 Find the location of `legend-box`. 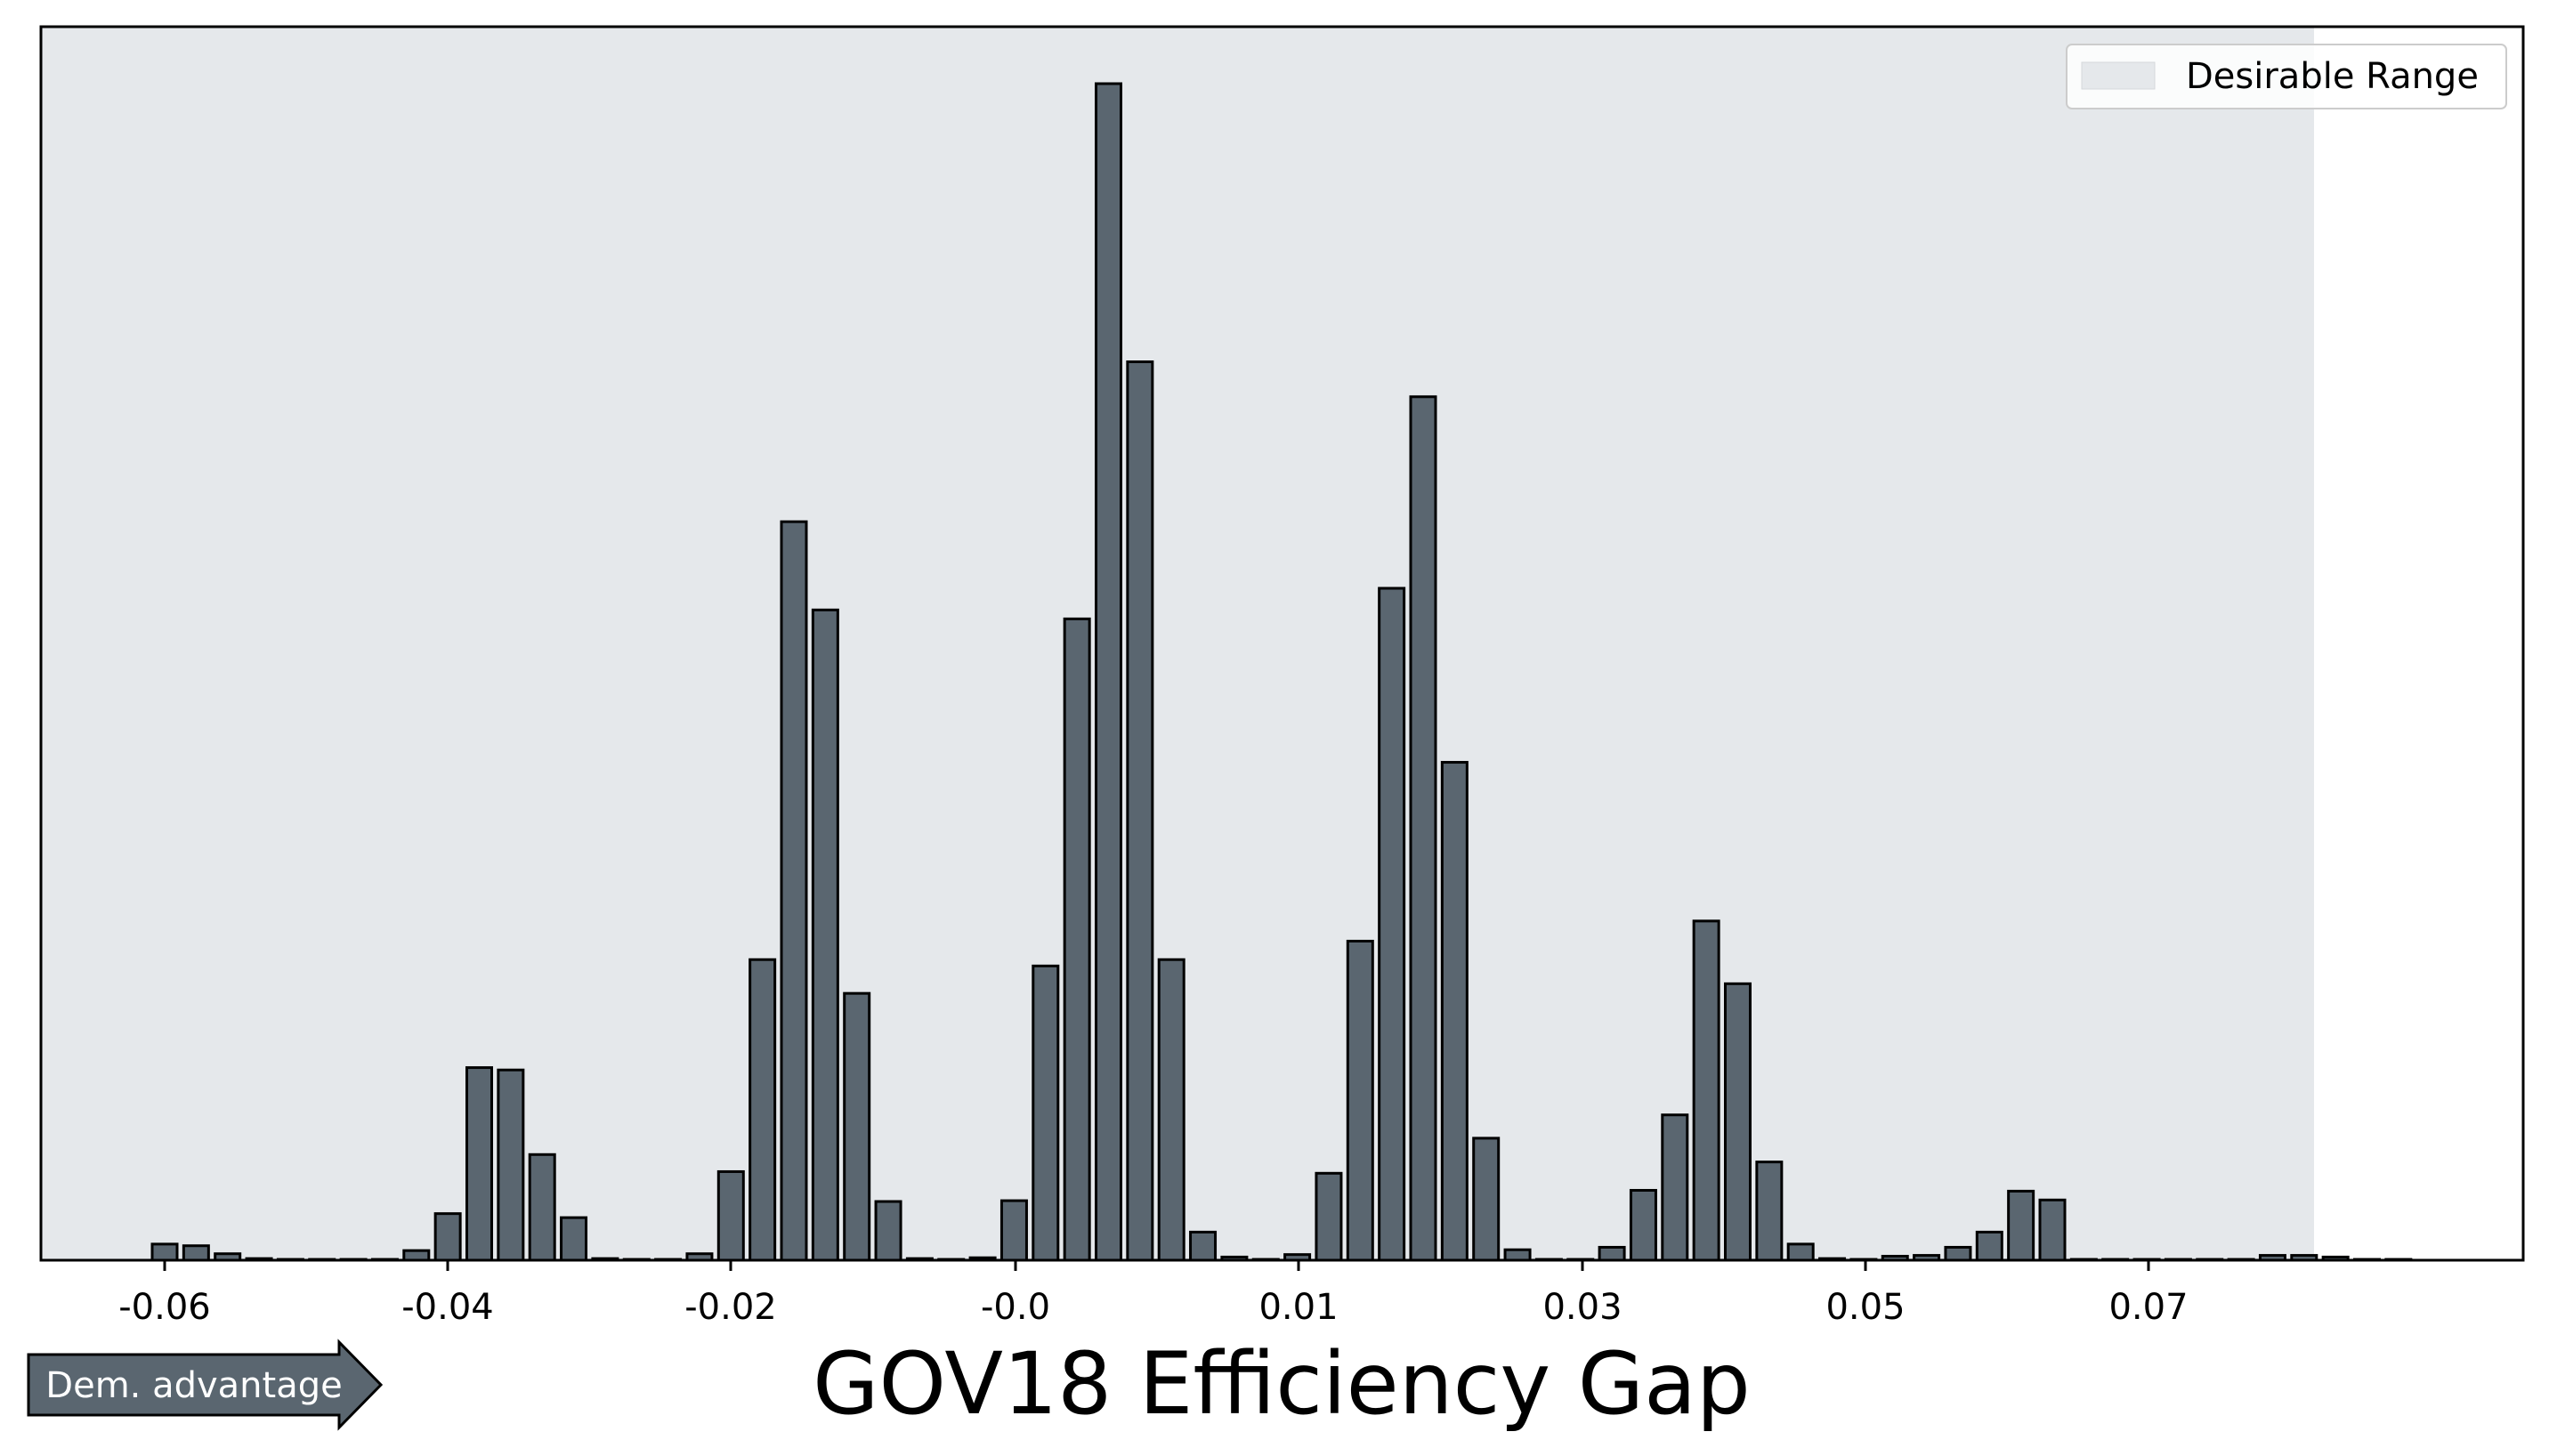

legend-box is located at coordinates (2287, 76).